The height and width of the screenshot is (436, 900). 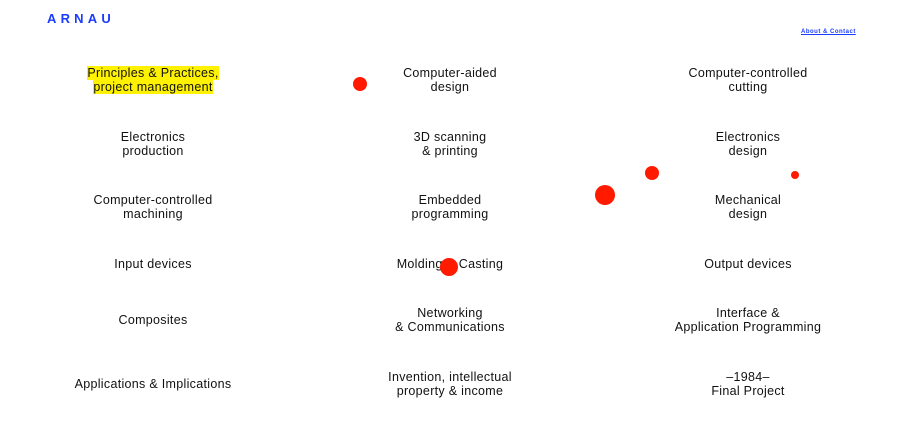 I want to click on assignment-label: Interface & Application Programming, so click(x=748, y=320).